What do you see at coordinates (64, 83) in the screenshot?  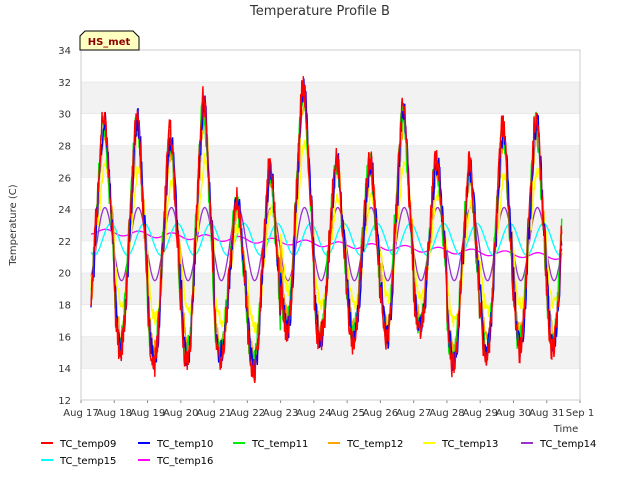 I see `y-tick-label: 32` at bounding box center [64, 83].